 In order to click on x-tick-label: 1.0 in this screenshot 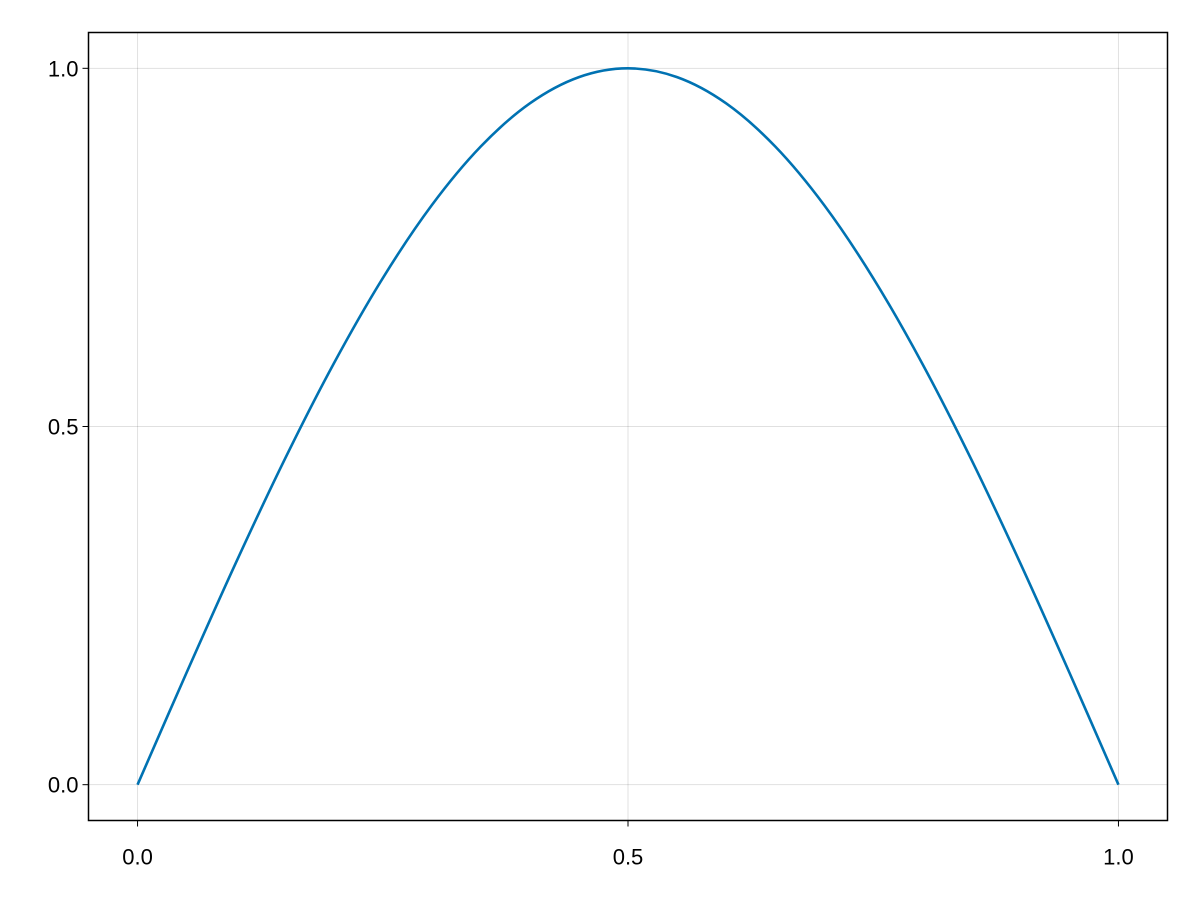, I will do `click(1118, 857)`.